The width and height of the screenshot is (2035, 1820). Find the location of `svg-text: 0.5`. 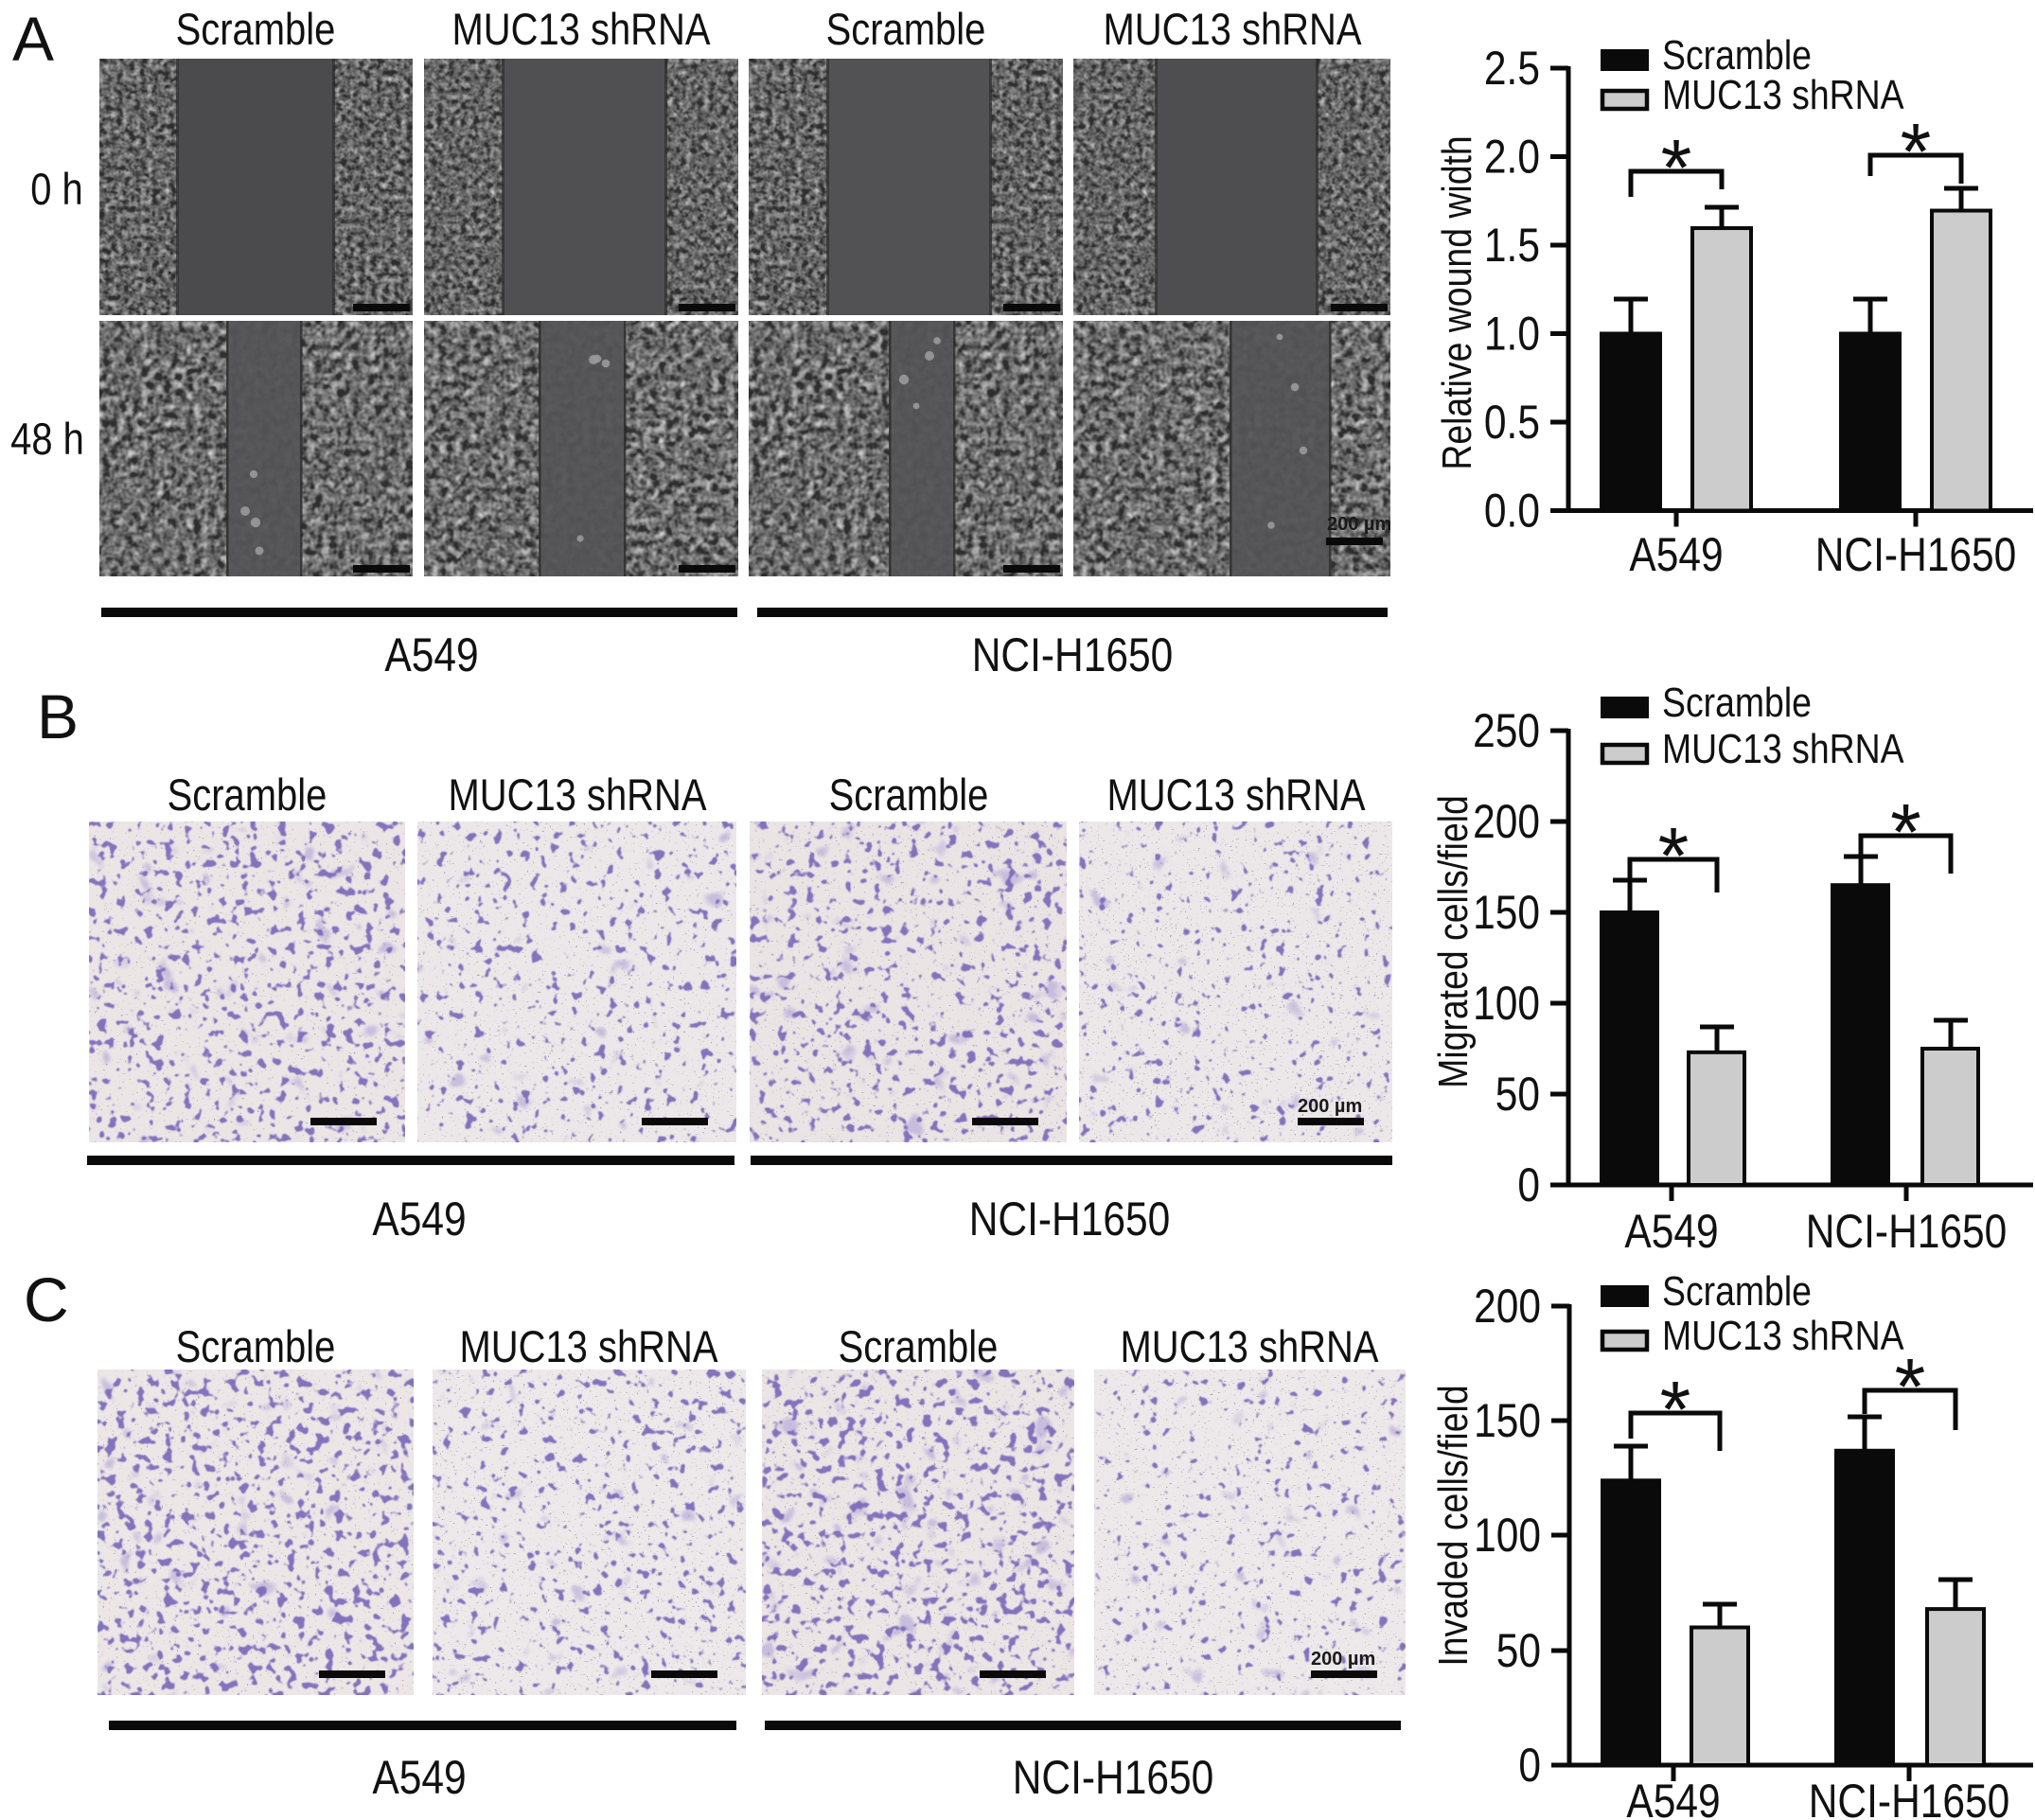

svg-text: 0.5 is located at coordinates (1512, 422).